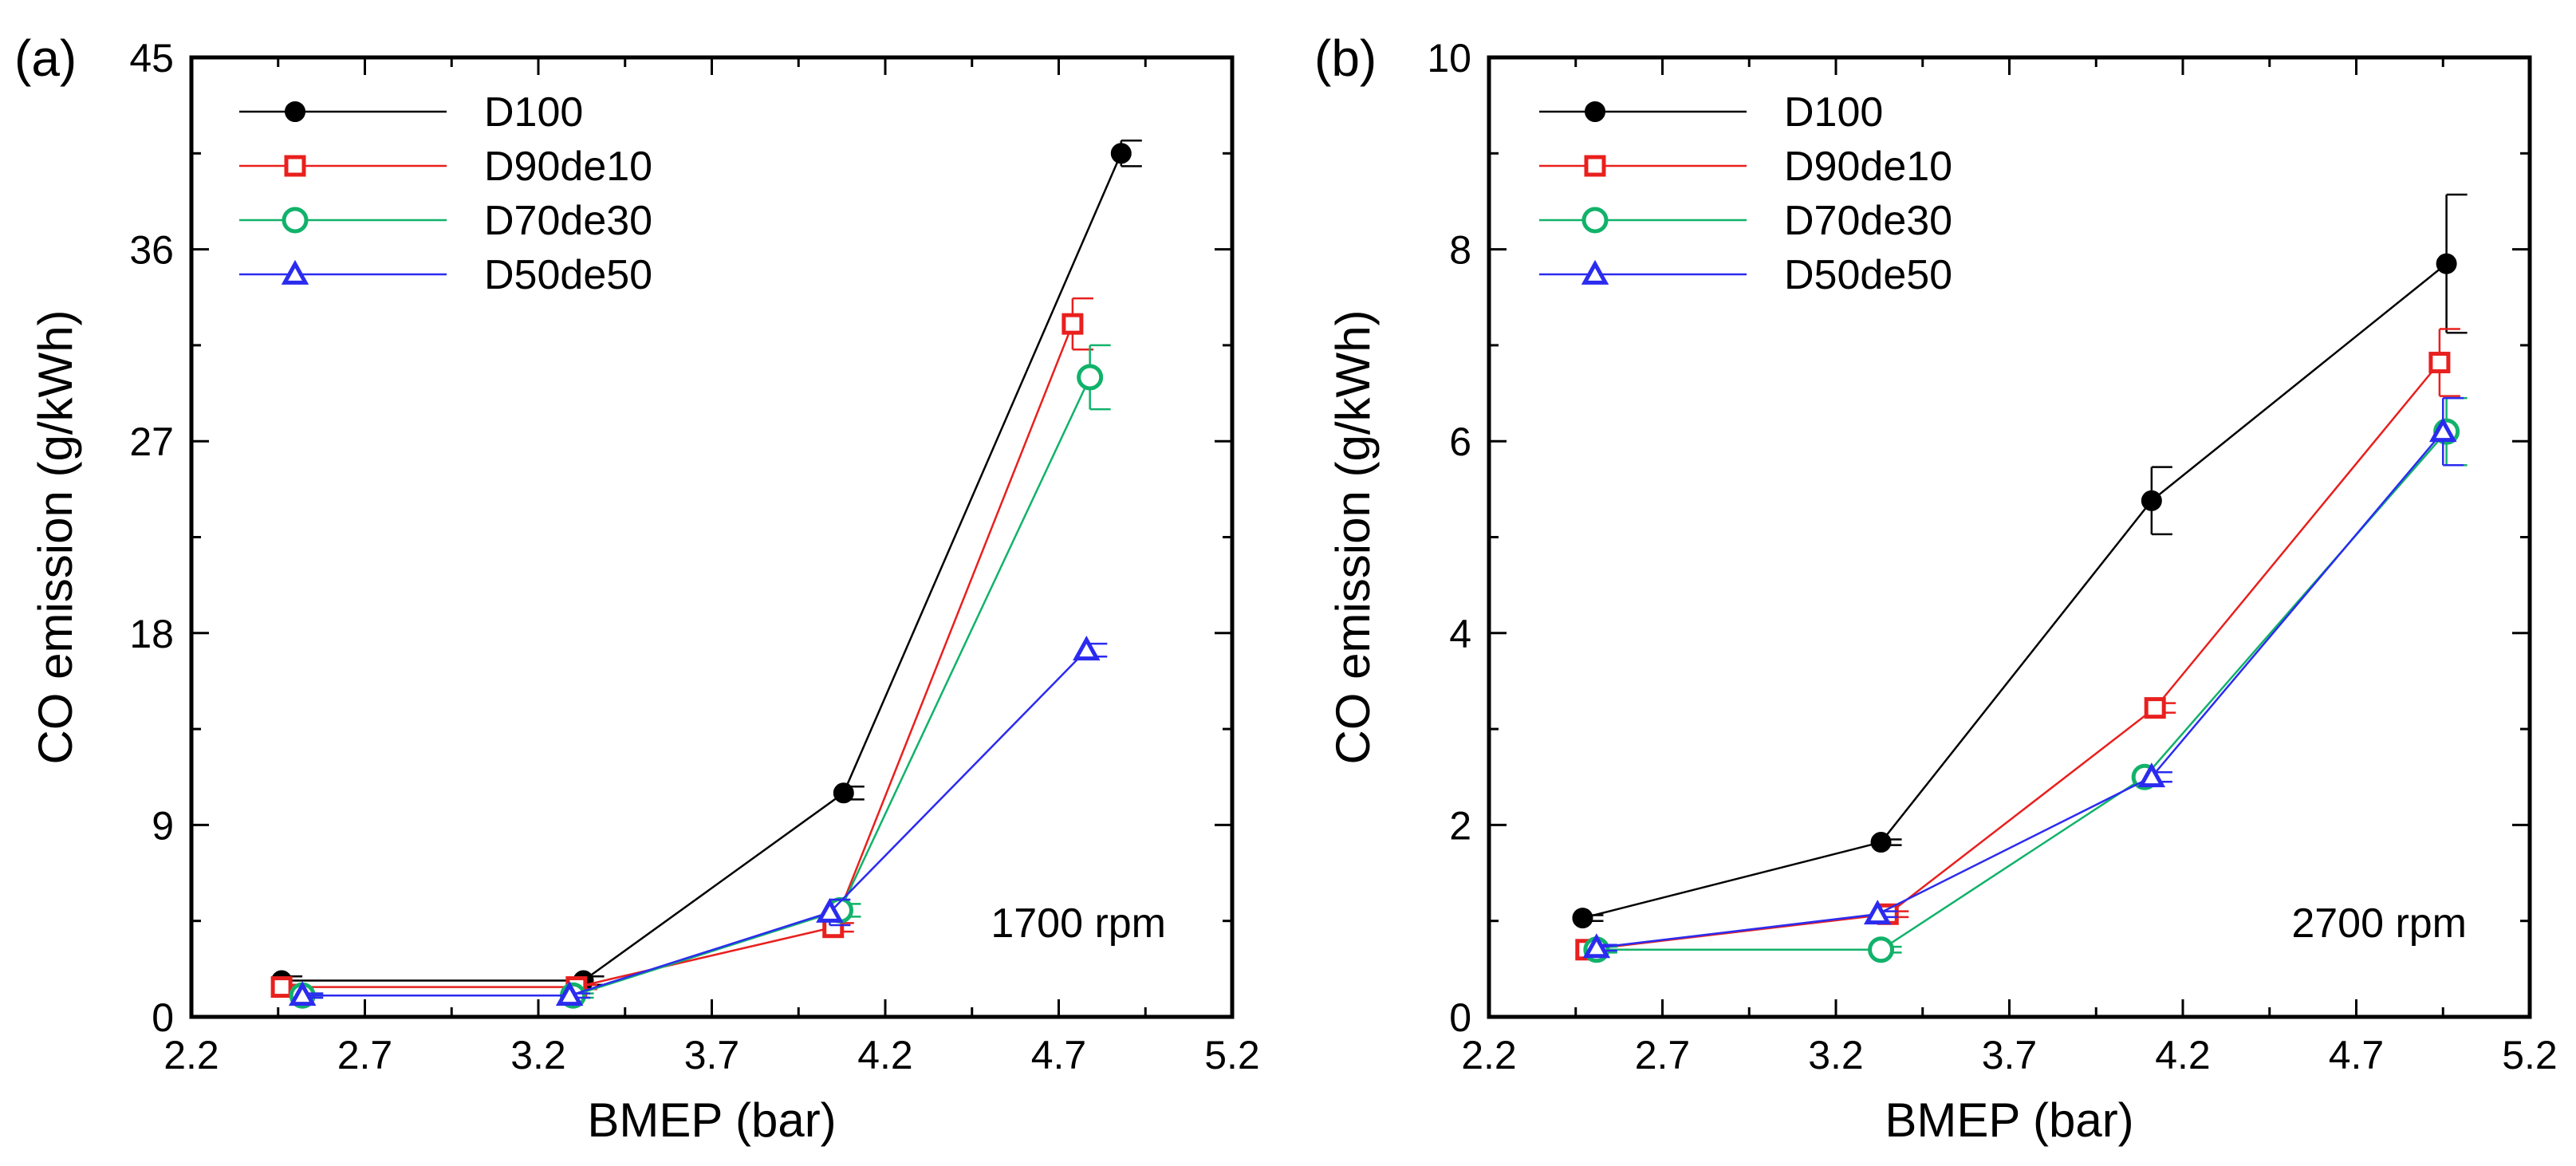 This screenshot has width=2576, height=1166. Describe the element at coordinates (151, 442) in the screenshot. I see `y-tick-label: 27` at that location.